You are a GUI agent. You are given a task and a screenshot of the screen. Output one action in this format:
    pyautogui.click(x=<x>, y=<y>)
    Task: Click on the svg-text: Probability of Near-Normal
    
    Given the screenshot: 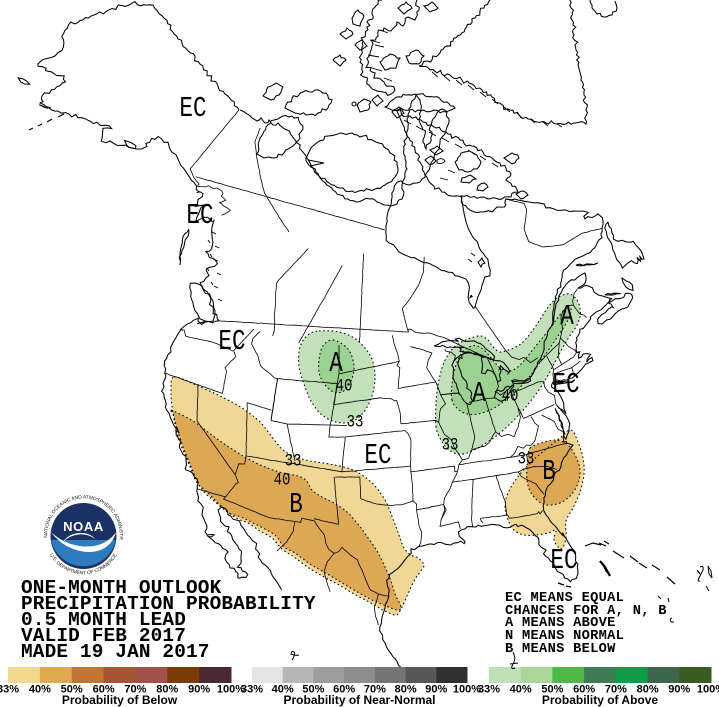 What is the action you would take?
    pyautogui.click(x=359, y=700)
    